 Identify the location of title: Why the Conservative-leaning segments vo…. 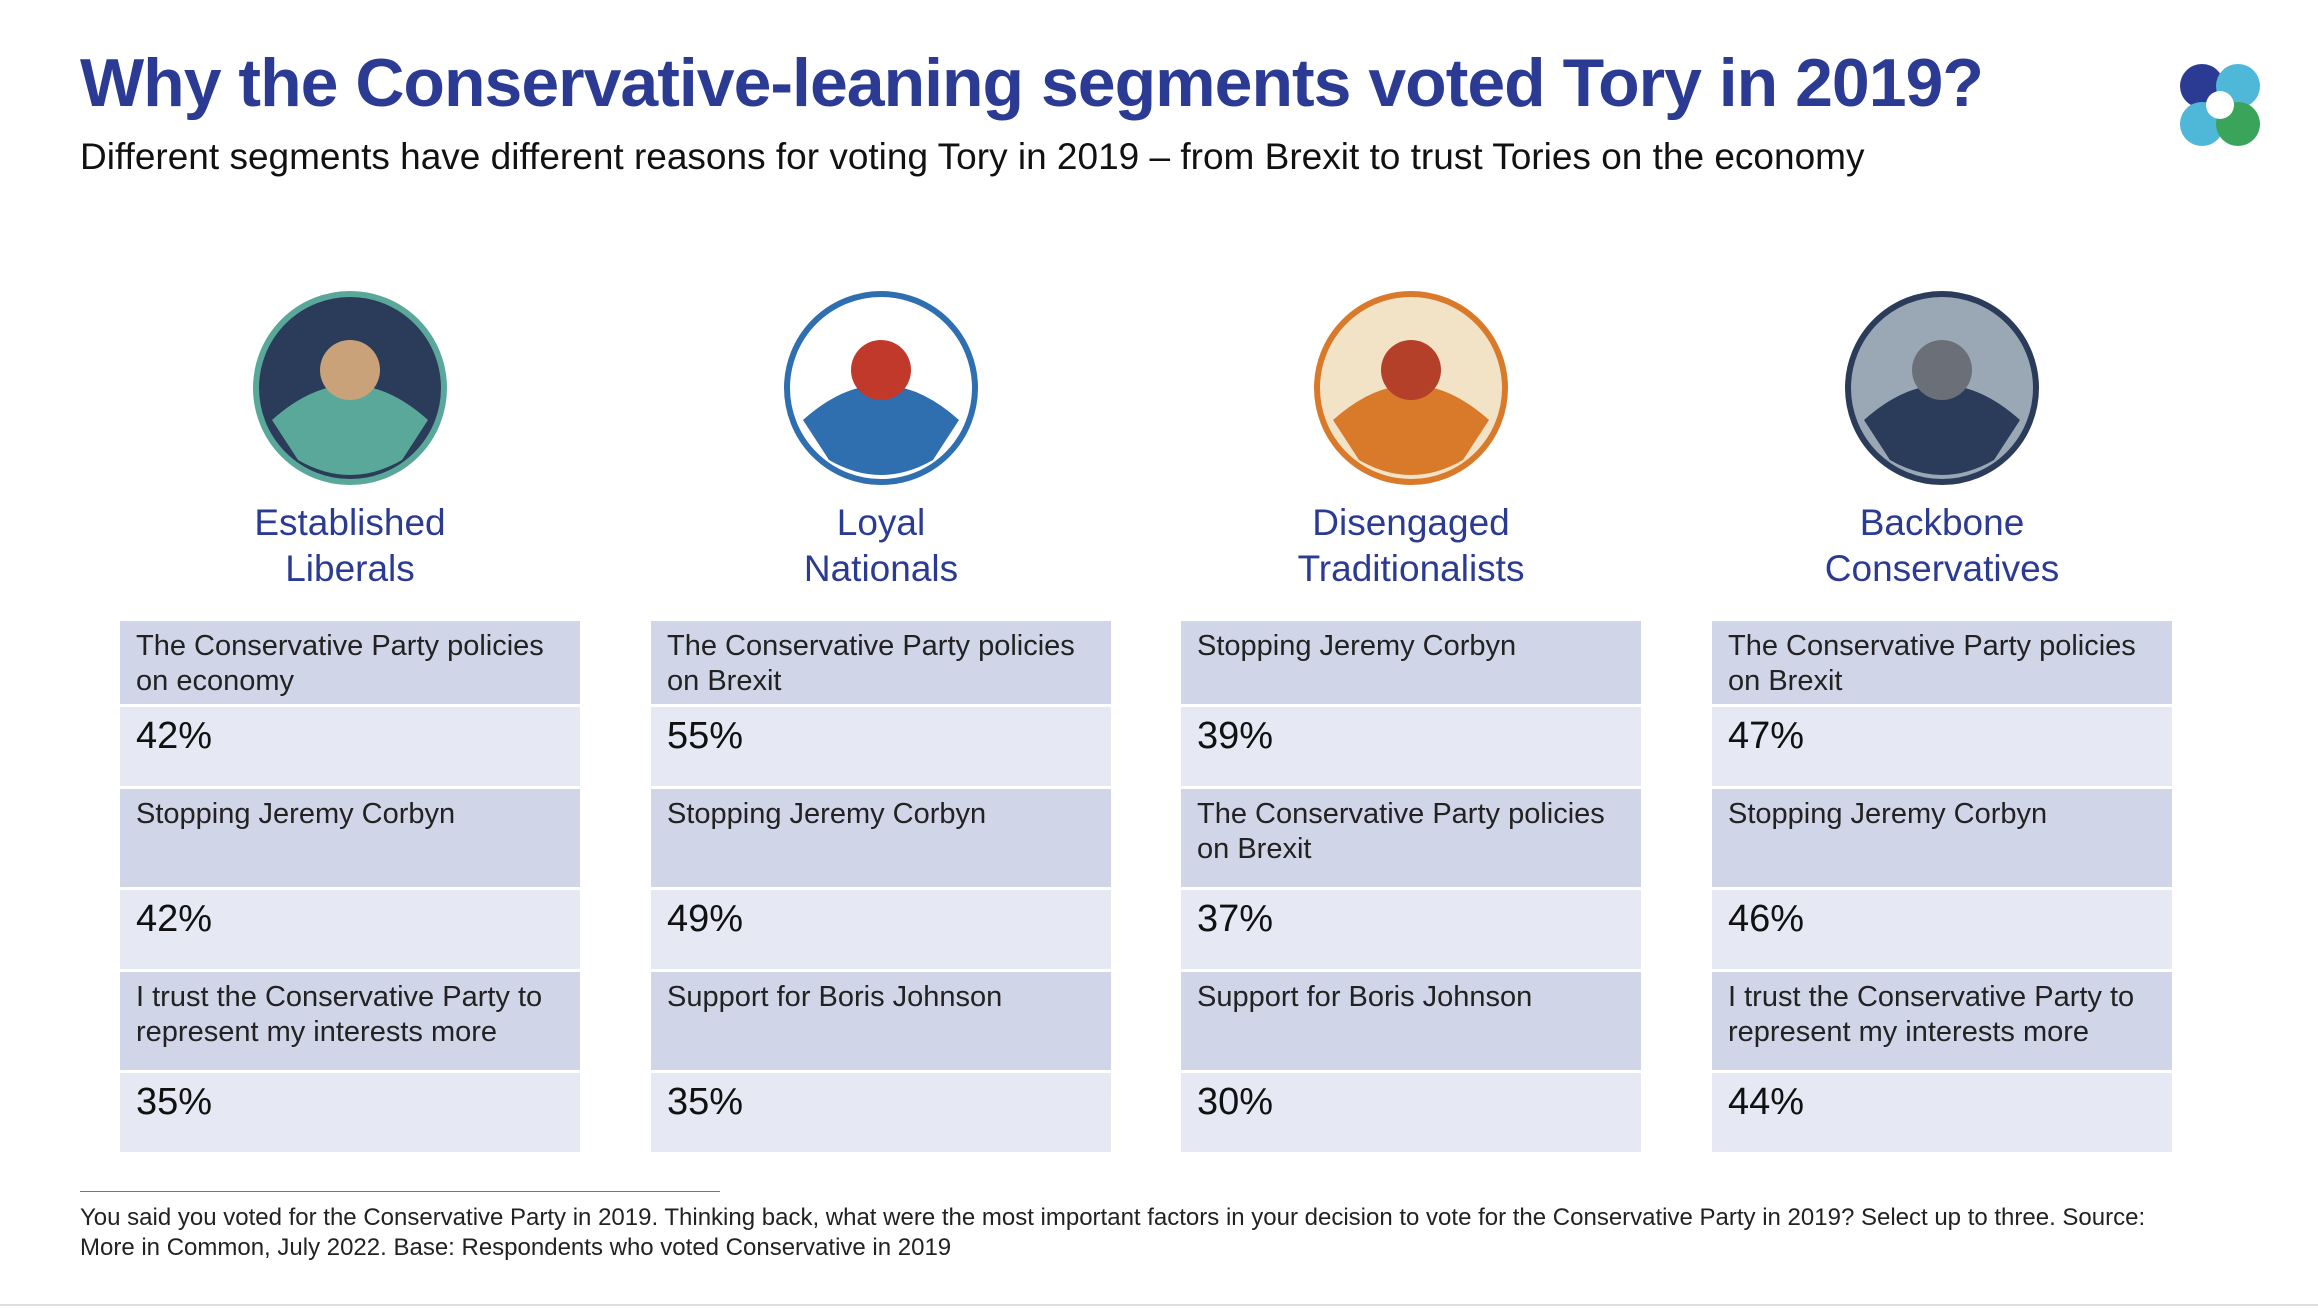
(1032, 83).